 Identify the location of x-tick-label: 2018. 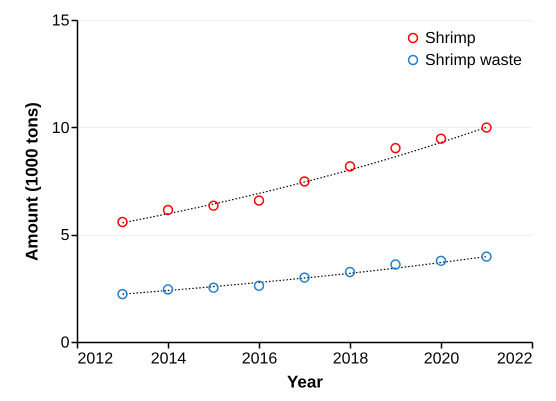
(350, 359).